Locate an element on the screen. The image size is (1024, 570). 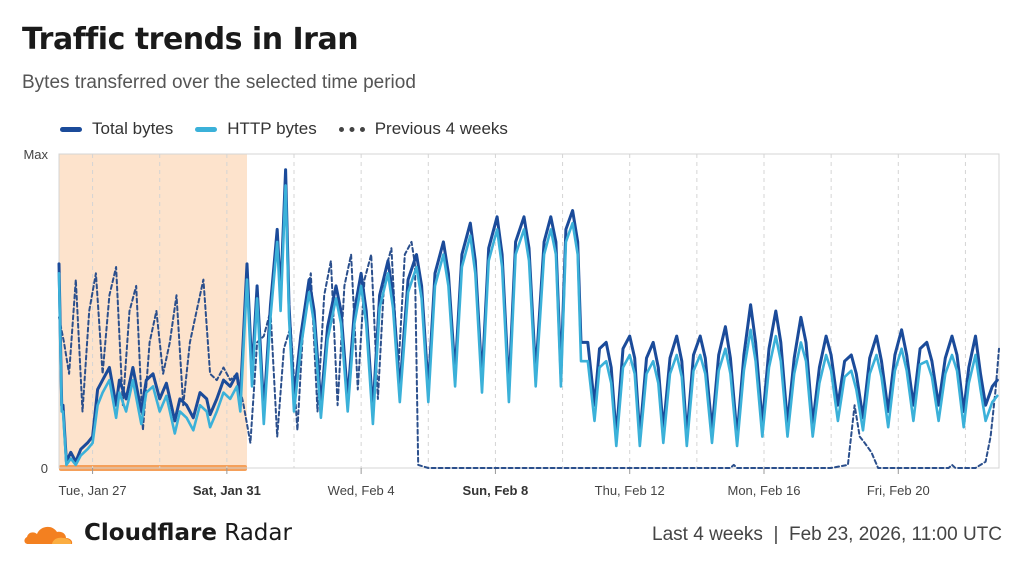
x-tick-label: Mon, Feb 16 is located at coordinates (764, 490).